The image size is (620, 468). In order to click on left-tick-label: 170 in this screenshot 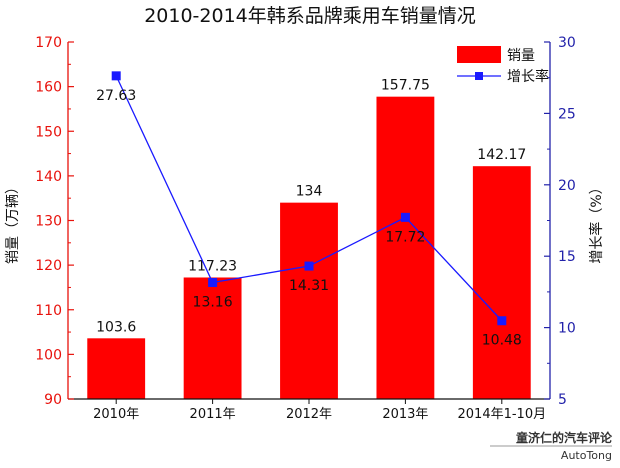, I will do `click(48, 43)`.